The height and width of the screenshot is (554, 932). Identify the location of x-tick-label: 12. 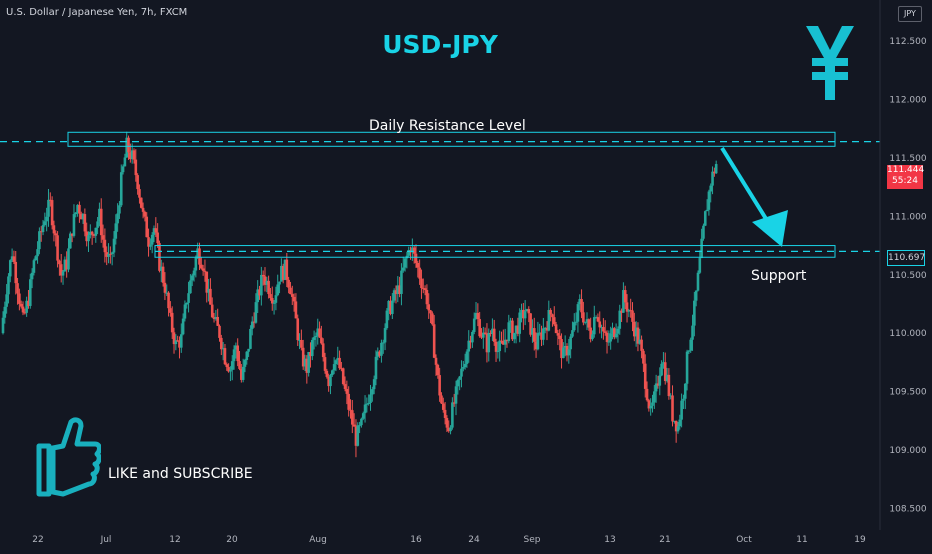
(174, 540).